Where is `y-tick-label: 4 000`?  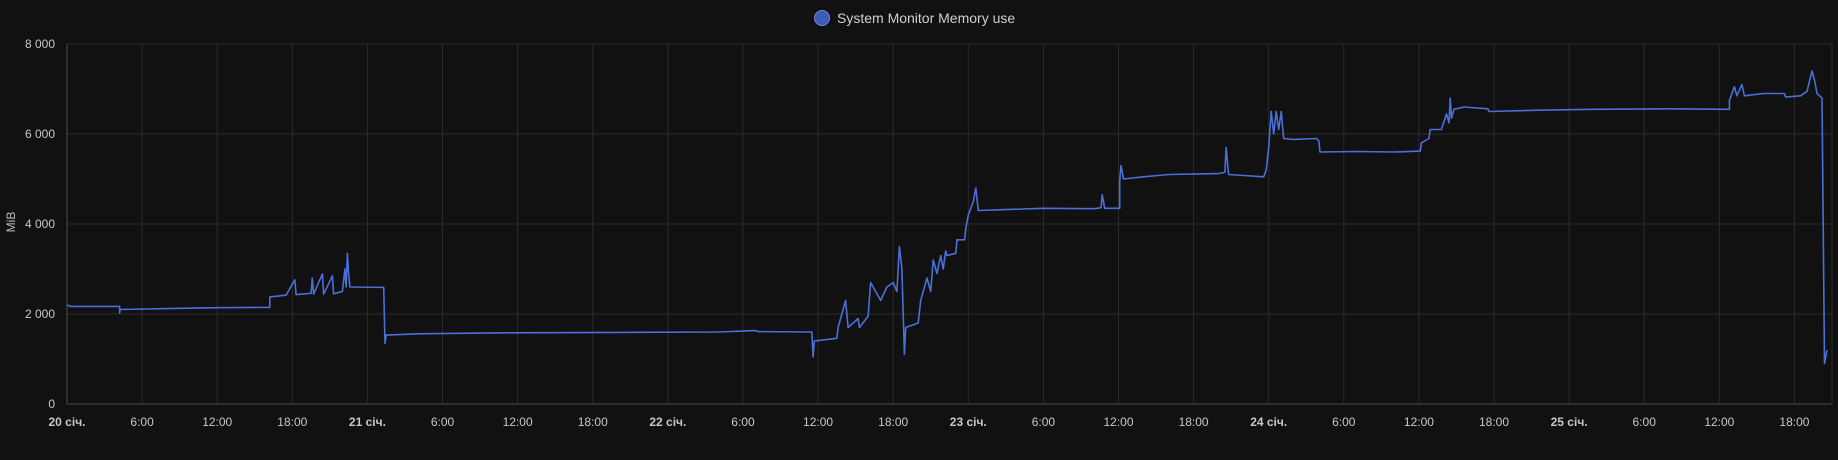 y-tick-label: 4 000 is located at coordinates (40, 224).